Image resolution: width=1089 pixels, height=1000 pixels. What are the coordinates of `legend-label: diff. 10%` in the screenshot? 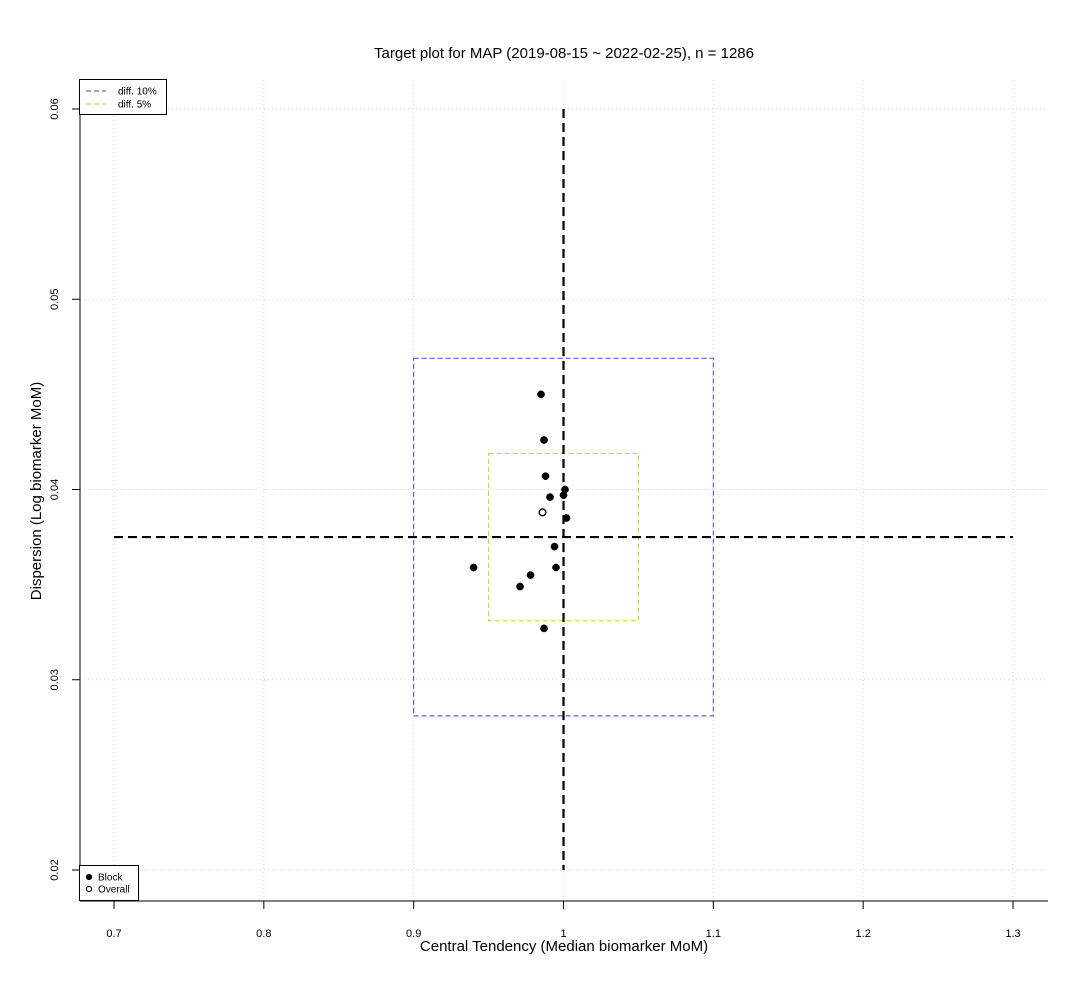 It's located at (137, 92).